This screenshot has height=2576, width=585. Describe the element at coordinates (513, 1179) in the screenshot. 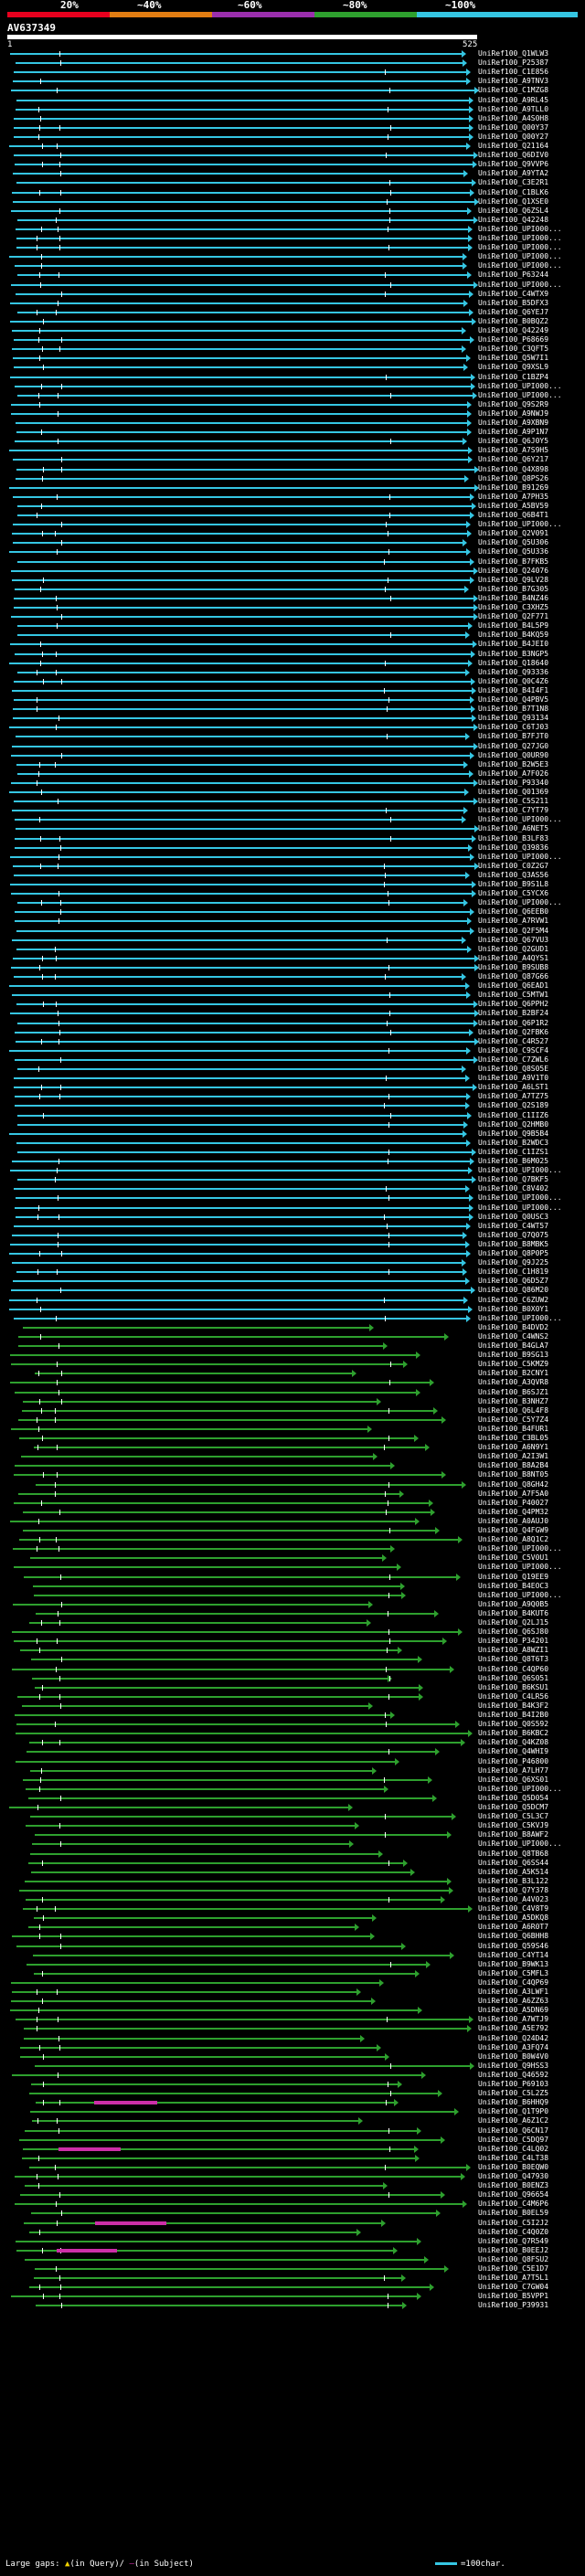

I see `hit-label: UniRef100_Q7BKF5` at that location.